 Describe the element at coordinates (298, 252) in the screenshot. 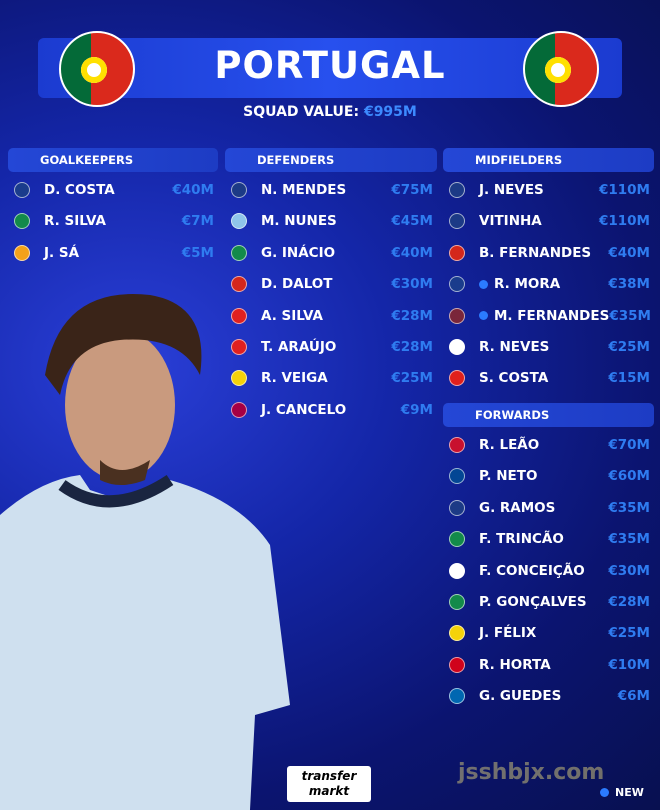

I see `player-name: G. INÁCIO` at that location.